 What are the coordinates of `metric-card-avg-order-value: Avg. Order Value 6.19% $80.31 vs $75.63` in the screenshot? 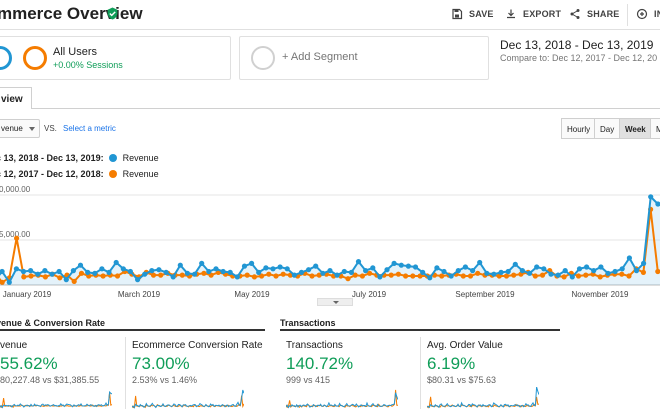 It's located at (490, 373).